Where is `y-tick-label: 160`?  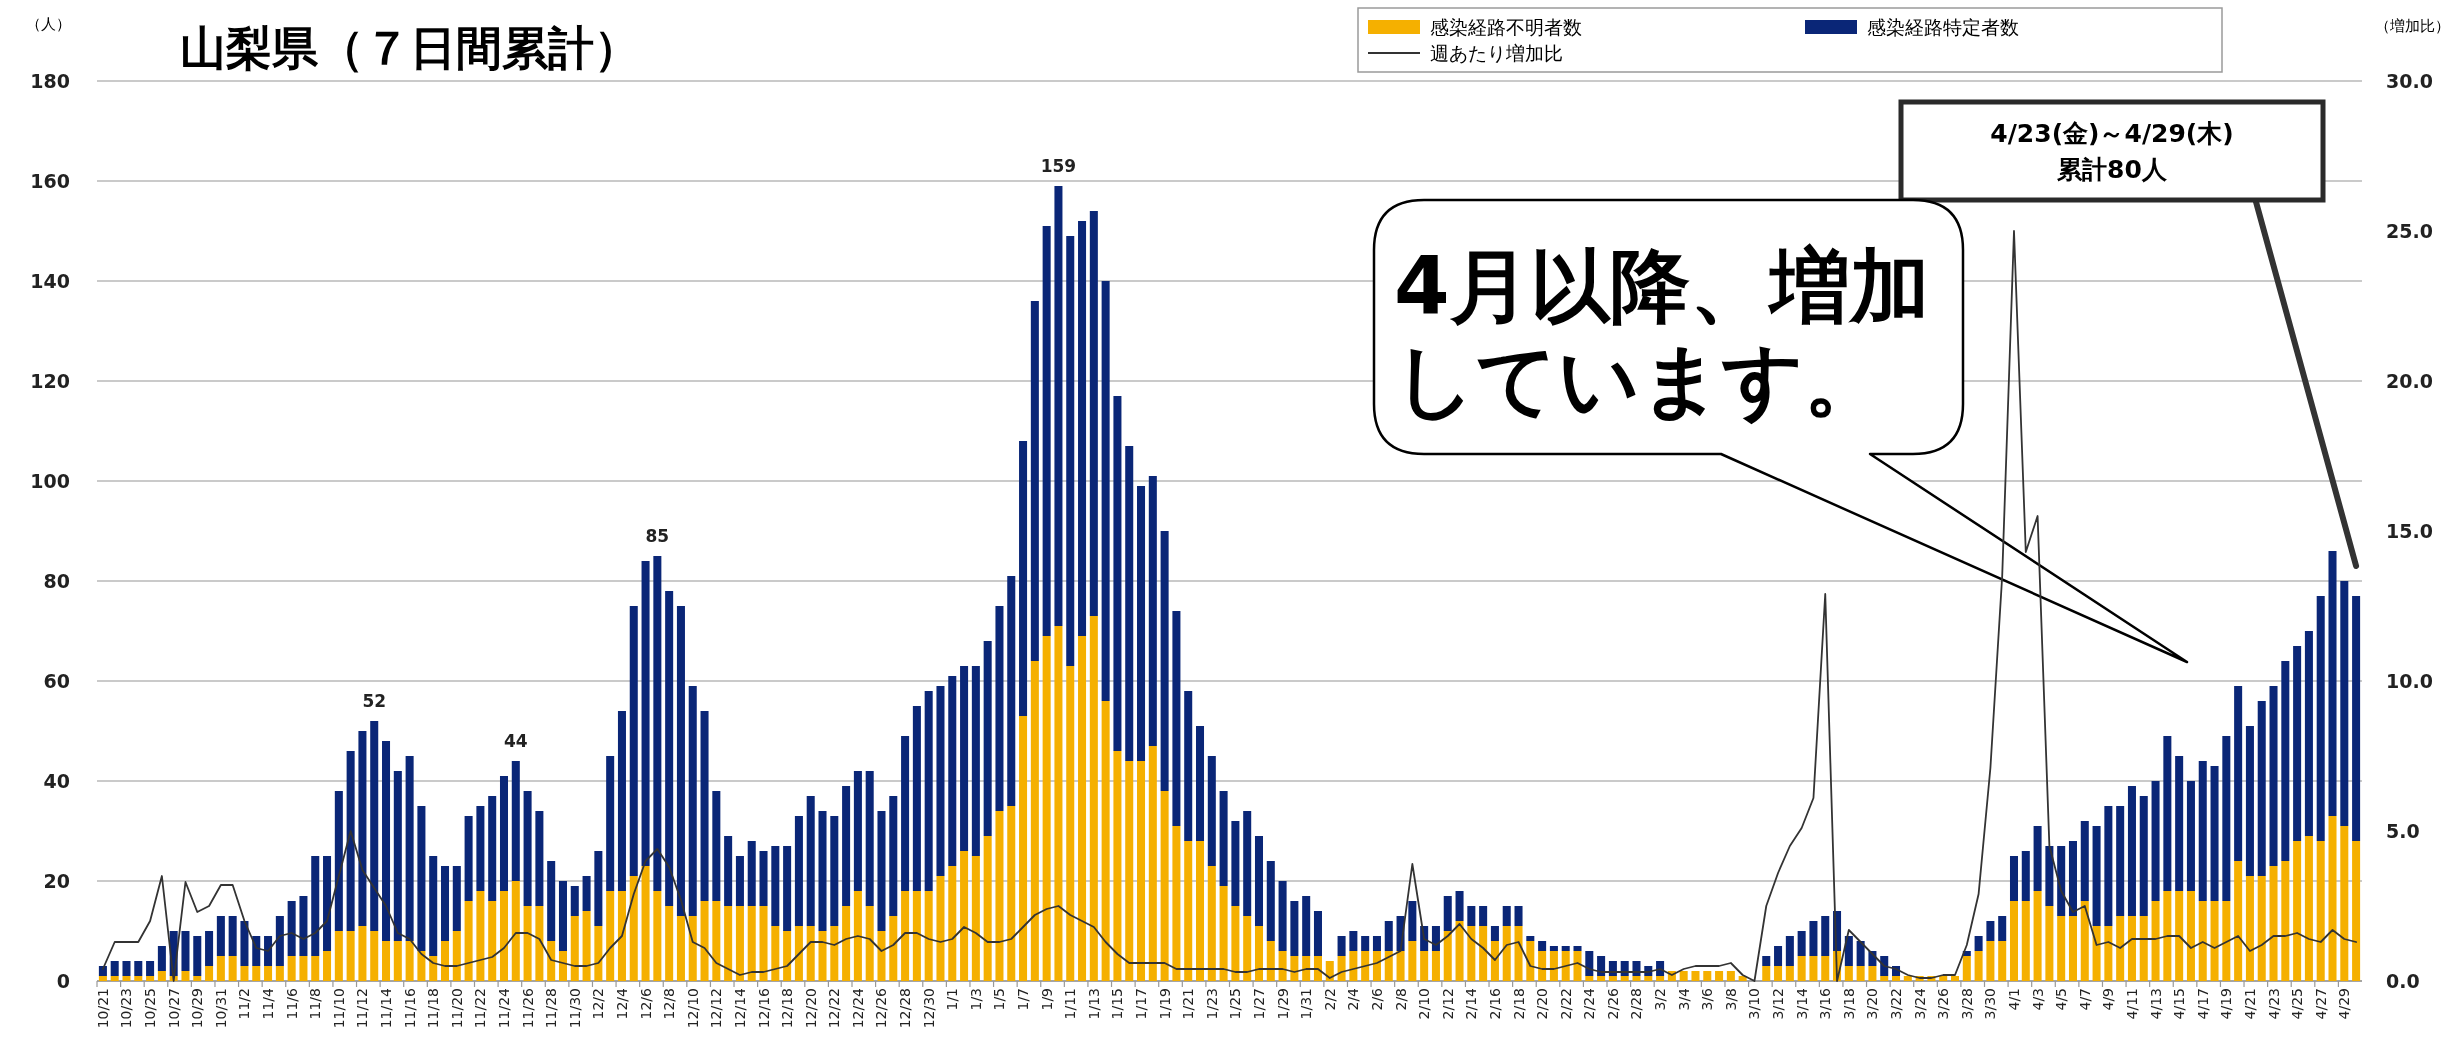 y-tick-label: 160 is located at coordinates (50, 181).